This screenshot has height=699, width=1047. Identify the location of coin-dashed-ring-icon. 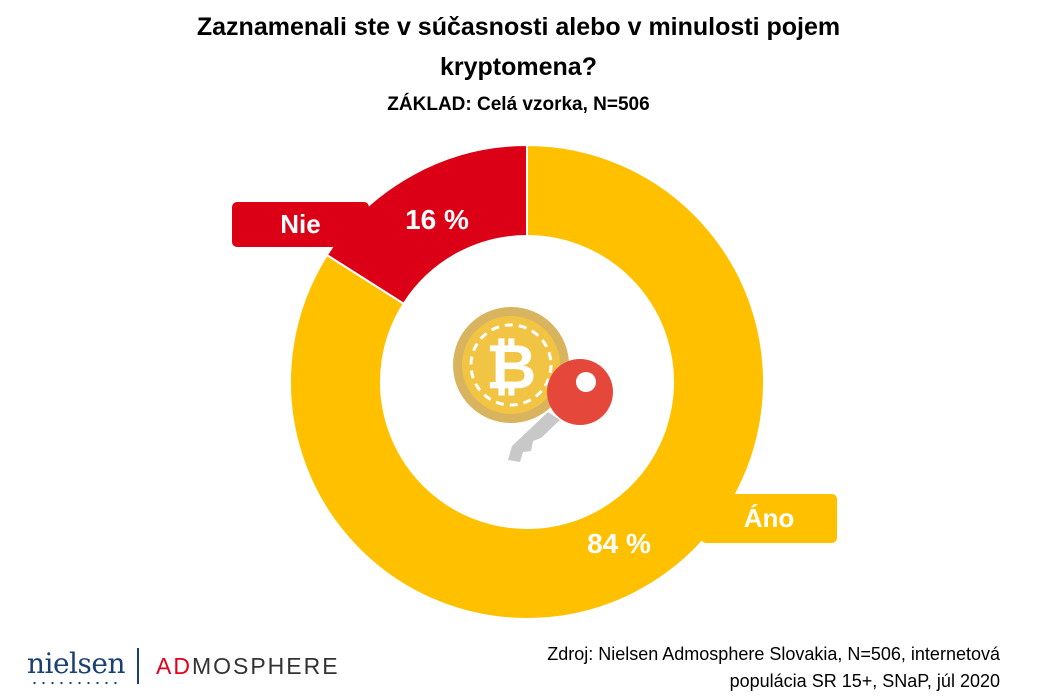
(511, 365).